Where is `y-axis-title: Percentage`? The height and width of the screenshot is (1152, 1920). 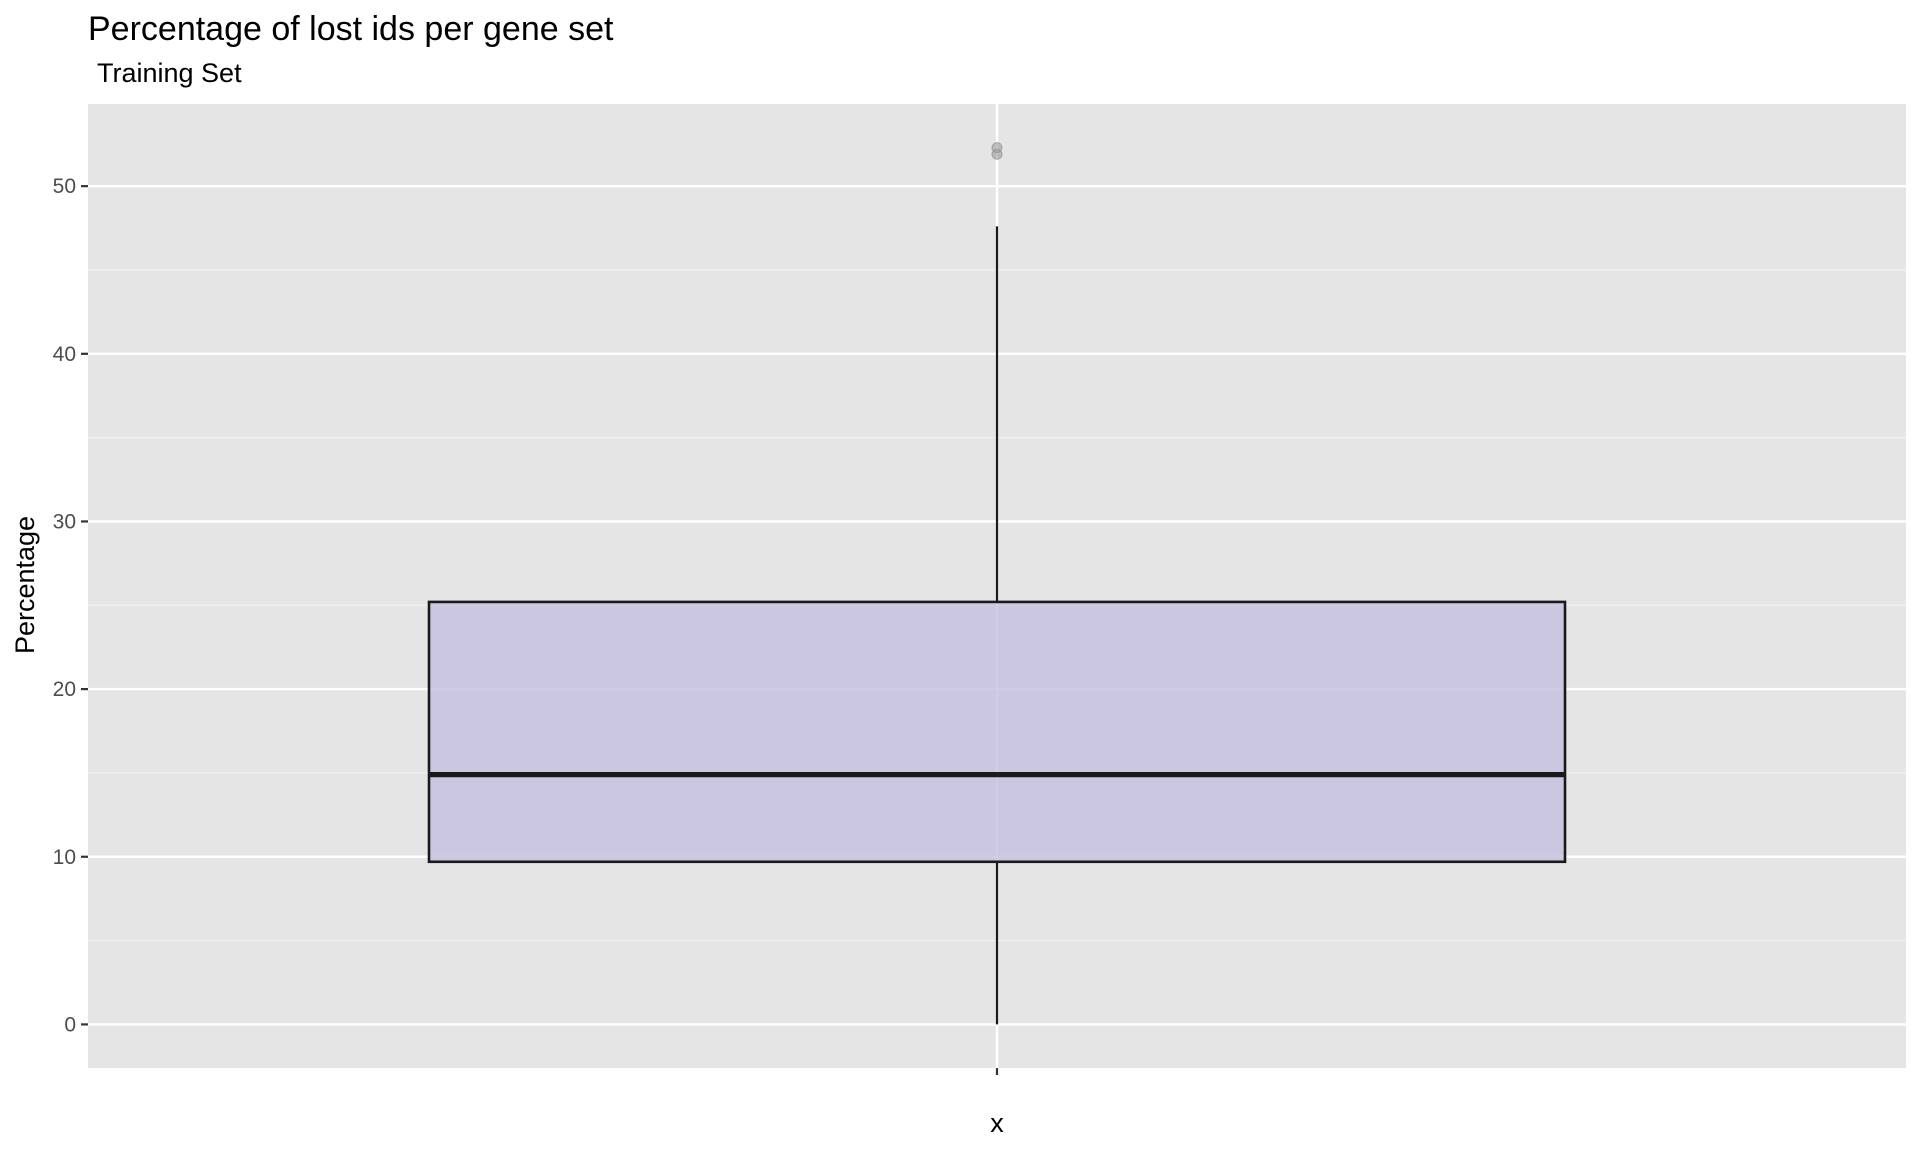
y-axis-title: Percentage is located at coordinates (25, 585).